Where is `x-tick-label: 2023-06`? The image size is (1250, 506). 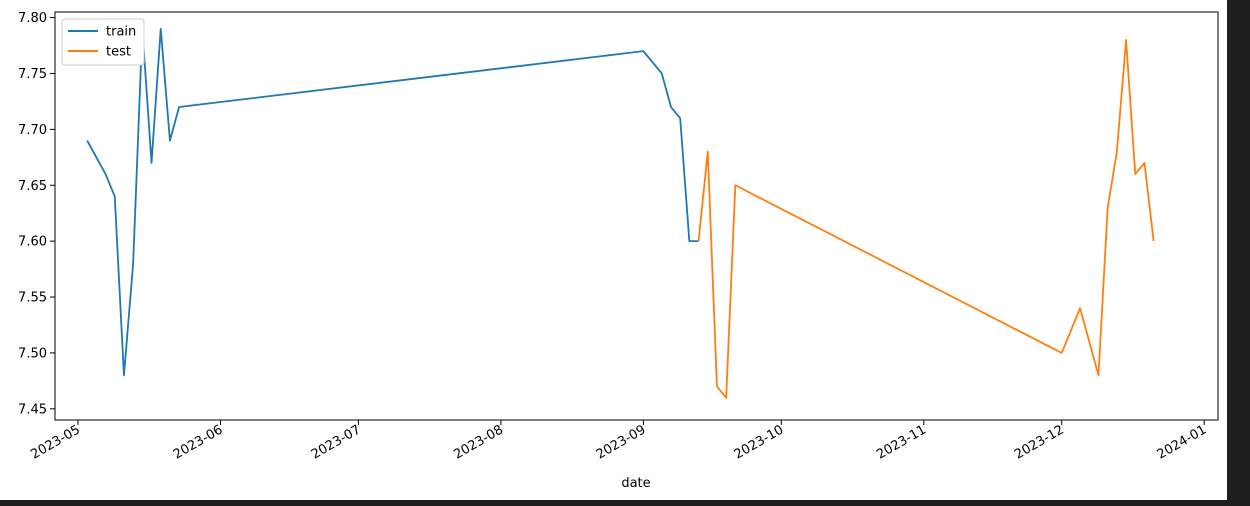
x-tick-label: 2023-06 is located at coordinates (198, 442).